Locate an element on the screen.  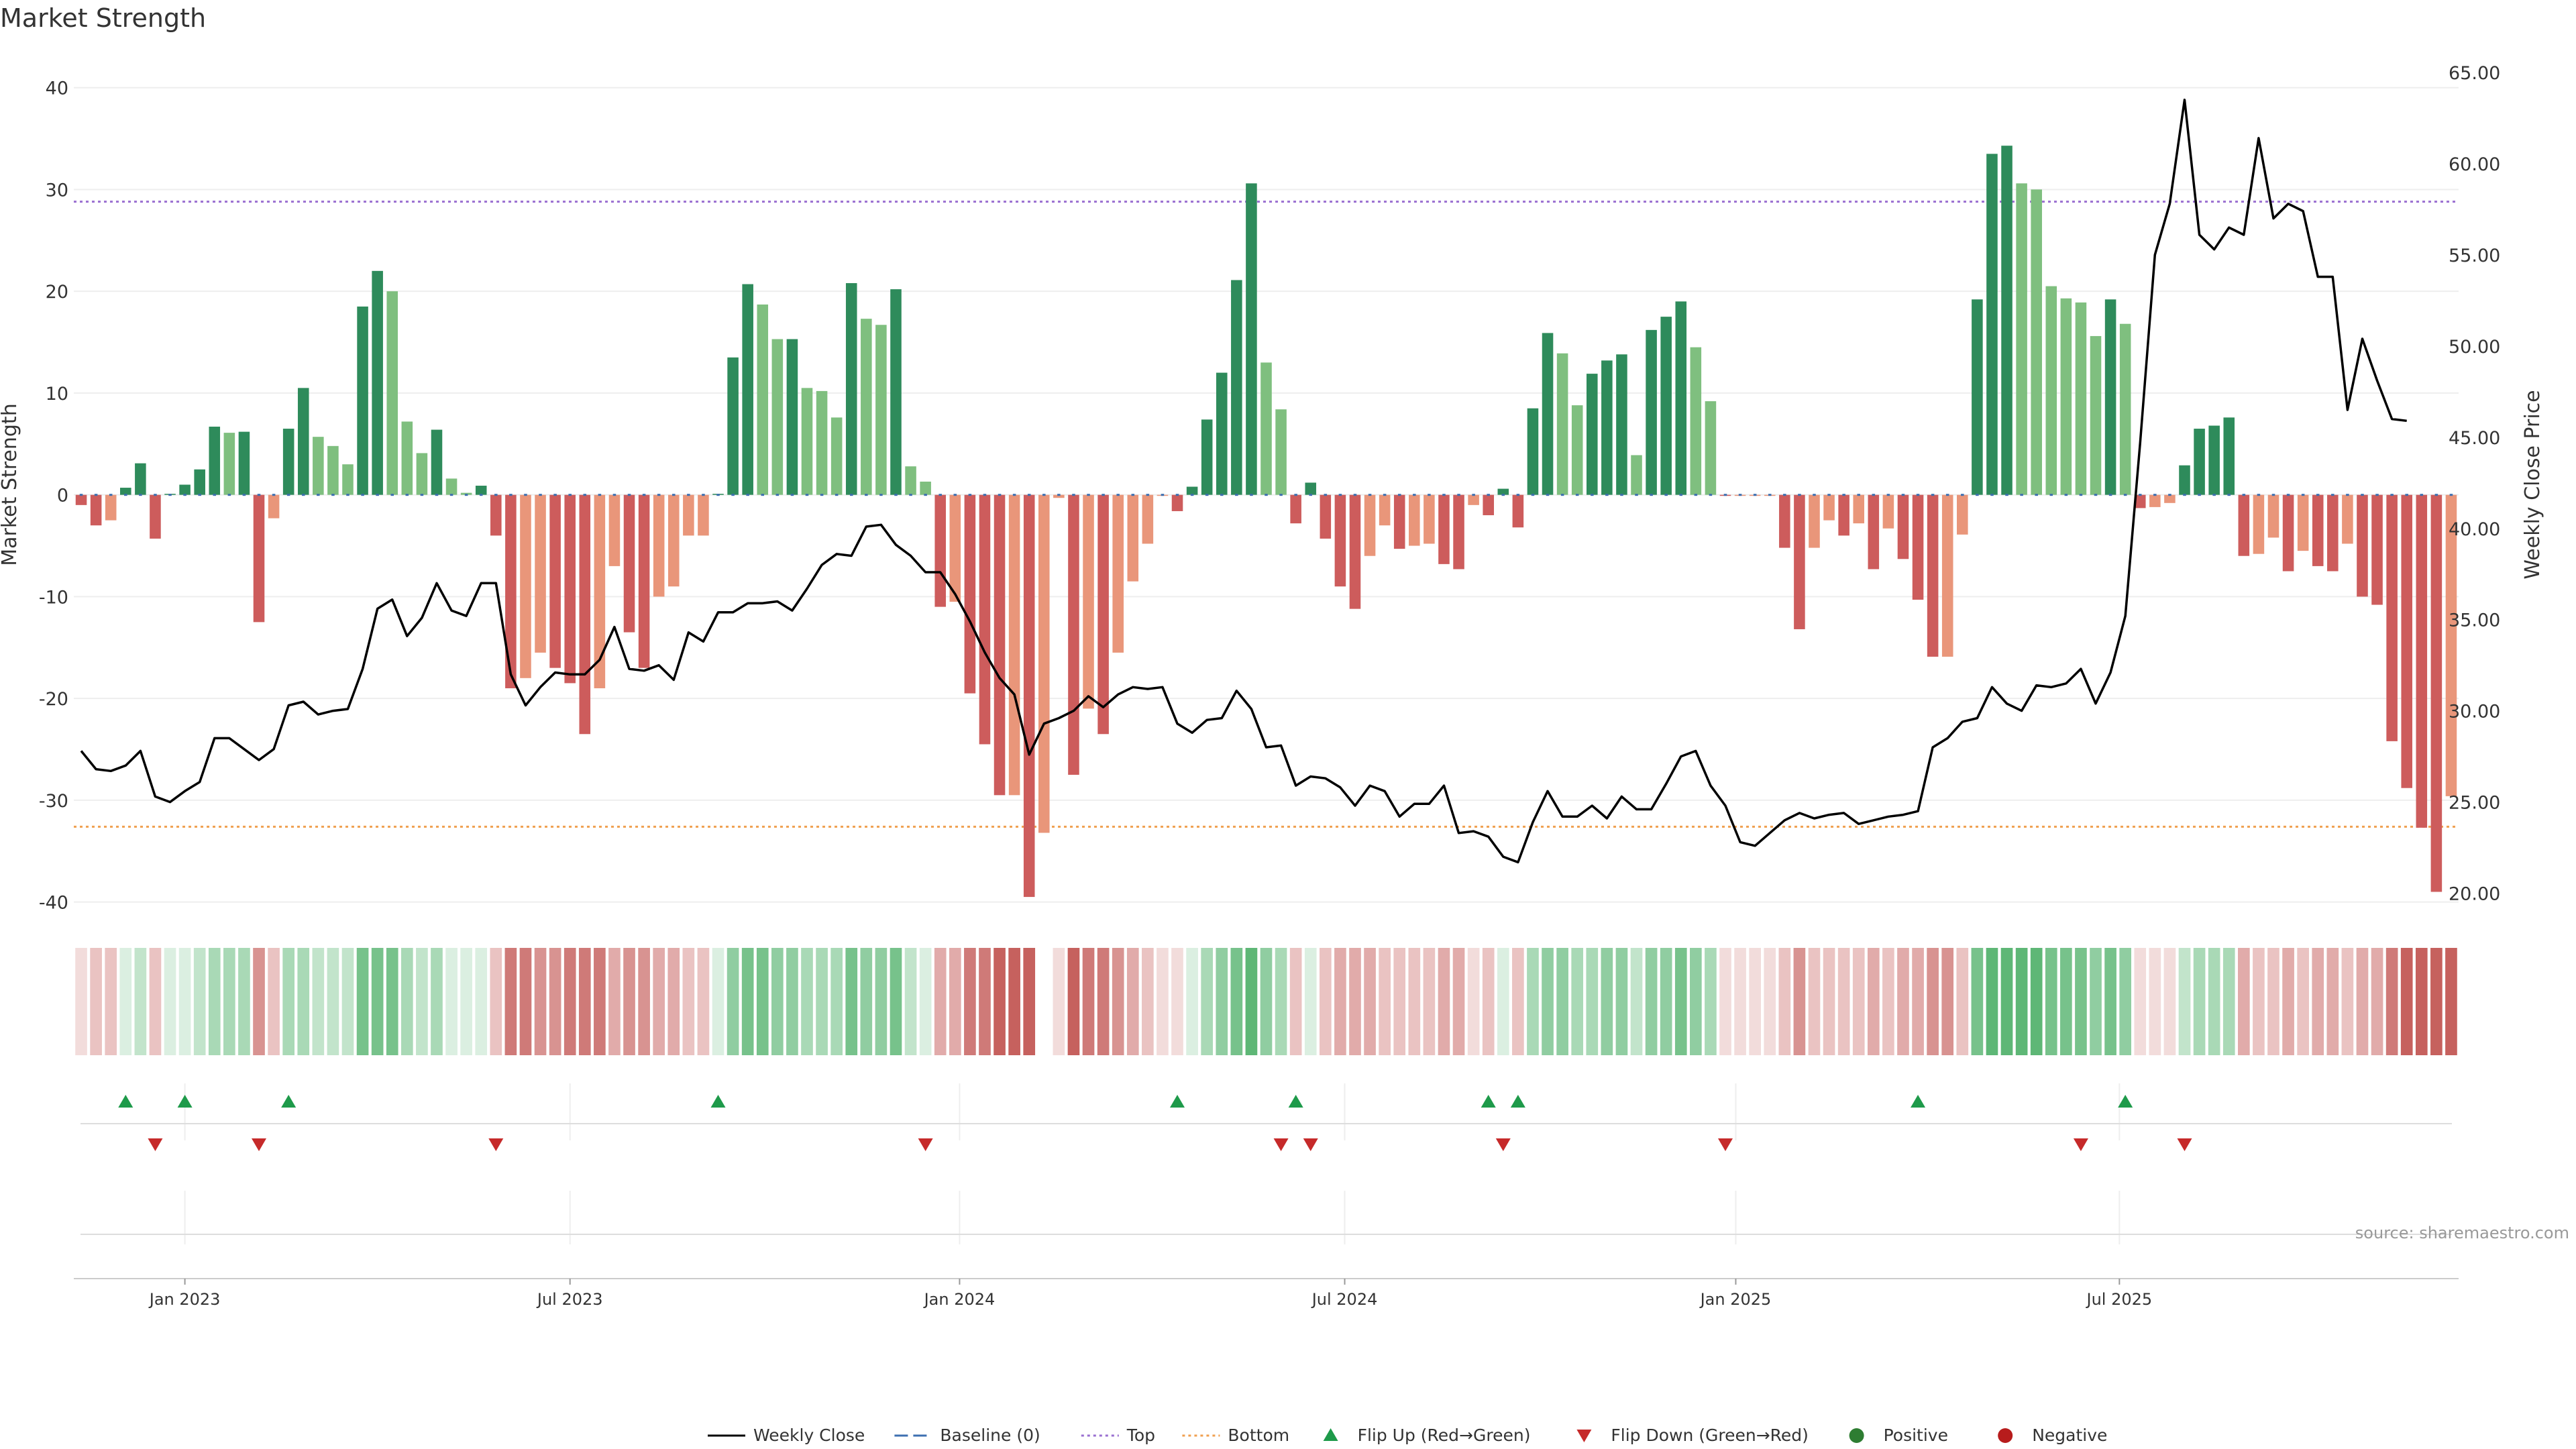
y-right-tick-label: 50.00 is located at coordinates (2474, 347).